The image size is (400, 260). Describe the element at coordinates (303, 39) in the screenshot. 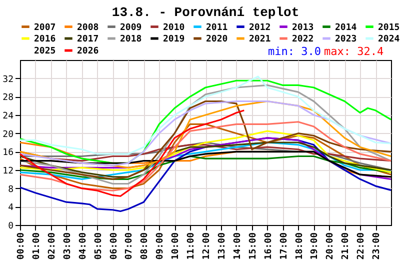

I see `legend-label: 2022` at that location.